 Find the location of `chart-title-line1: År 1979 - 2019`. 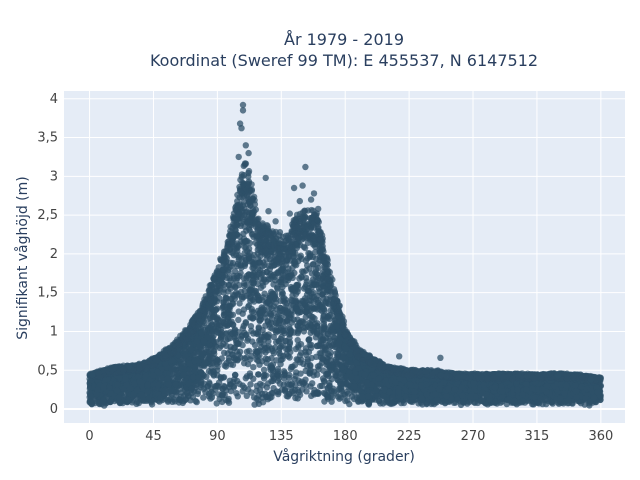

chart-title-line1: År 1979 - 2019 is located at coordinates (344, 39).